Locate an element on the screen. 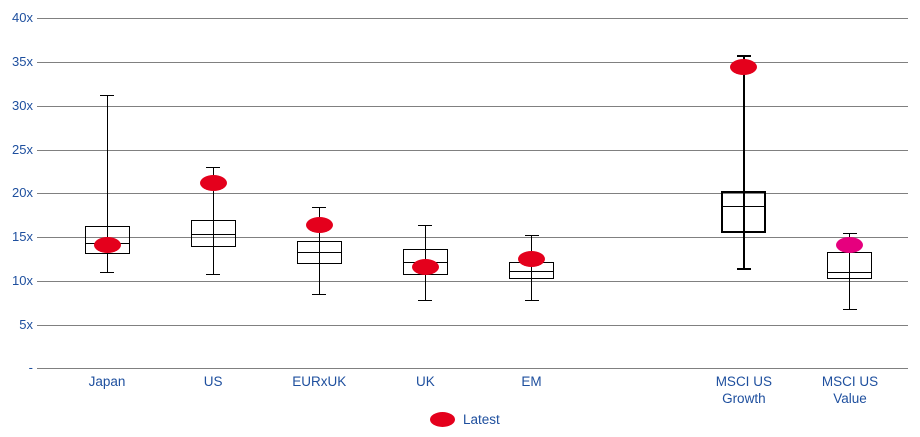 The height and width of the screenshot is (437, 920). x-axis-label-line: UK is located at coordinates (425, 381).